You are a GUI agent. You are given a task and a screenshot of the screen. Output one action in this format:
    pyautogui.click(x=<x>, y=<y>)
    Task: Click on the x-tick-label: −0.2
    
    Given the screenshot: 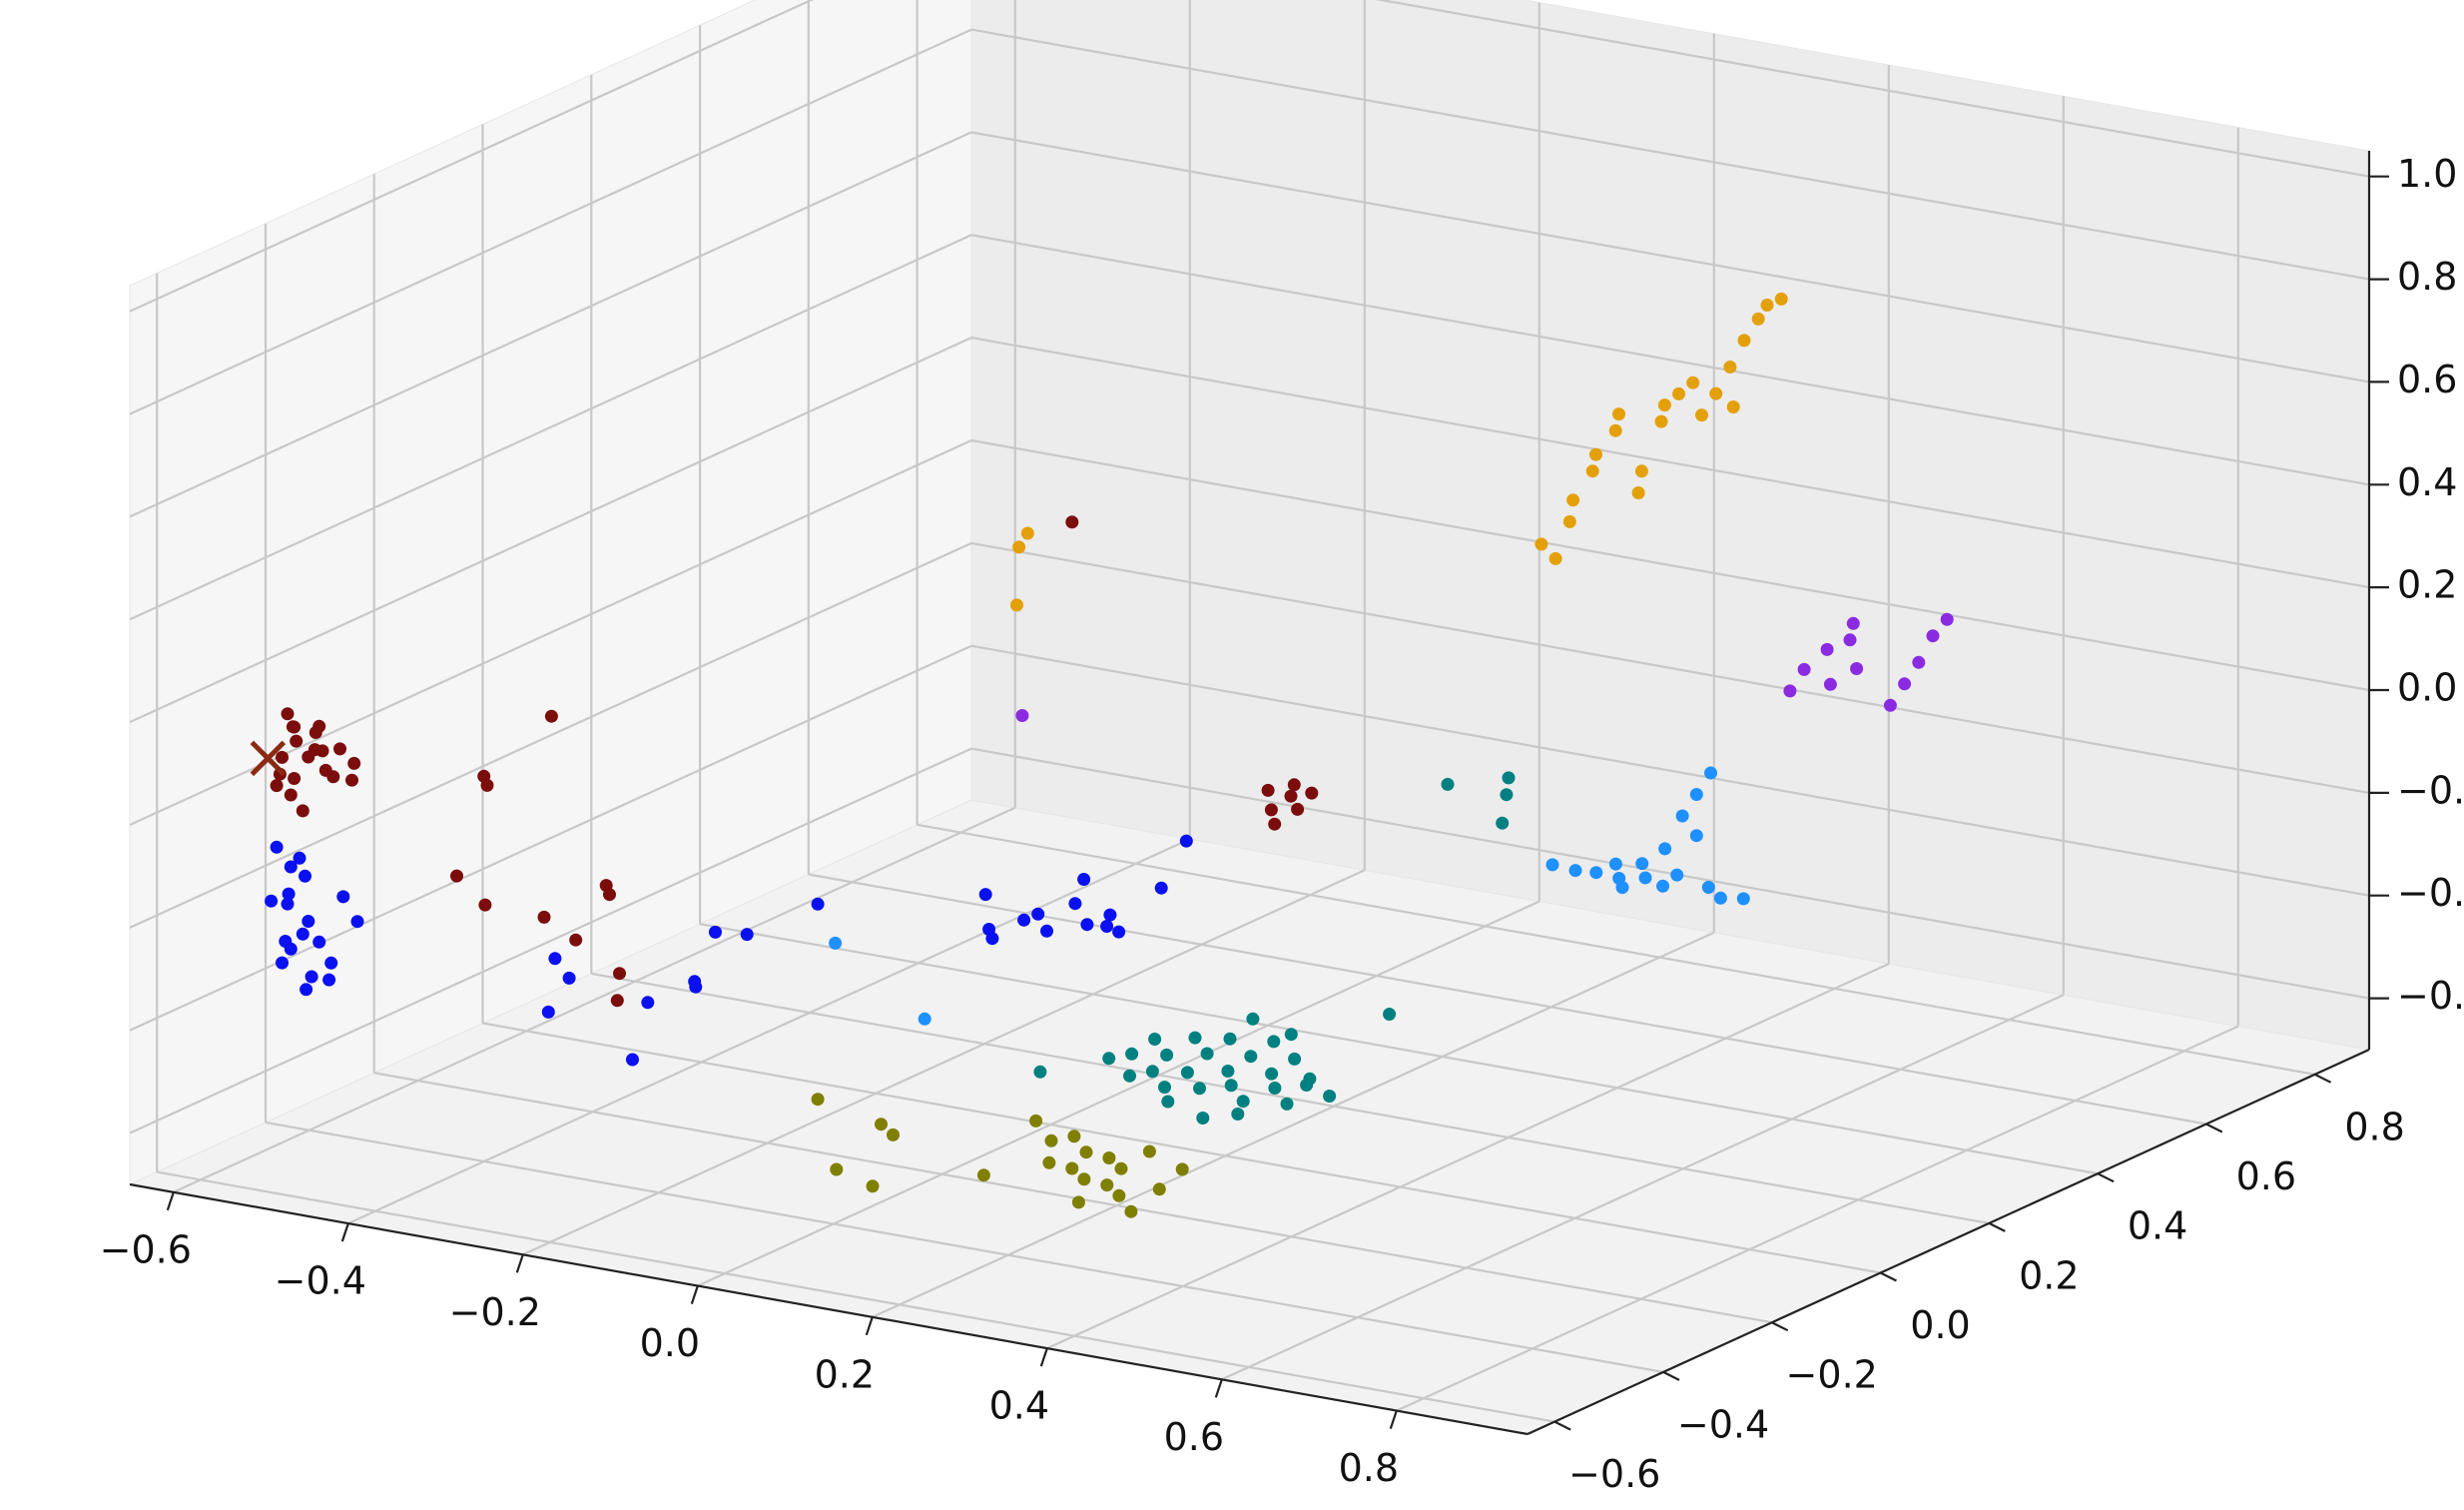 What is the action you would take?
    pyautogui.click(x=495, y=1312)
    